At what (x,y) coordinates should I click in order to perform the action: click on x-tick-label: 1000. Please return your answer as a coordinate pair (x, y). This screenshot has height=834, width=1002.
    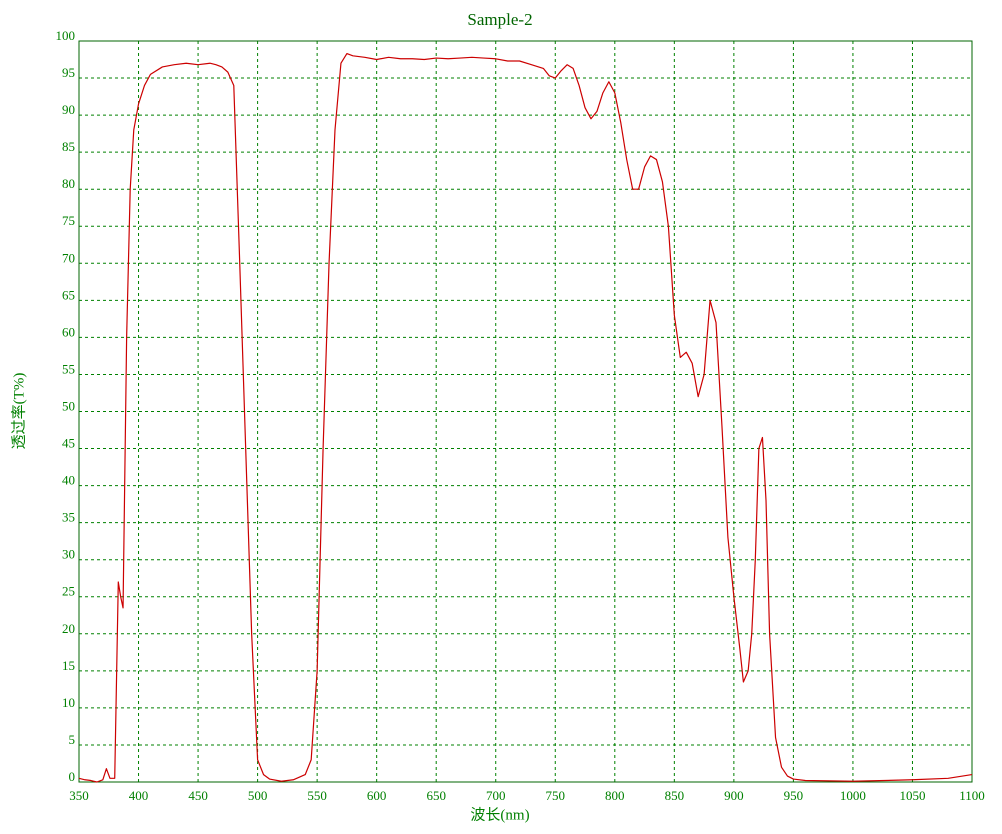
    Looking at the image, I should click on (853, 795).